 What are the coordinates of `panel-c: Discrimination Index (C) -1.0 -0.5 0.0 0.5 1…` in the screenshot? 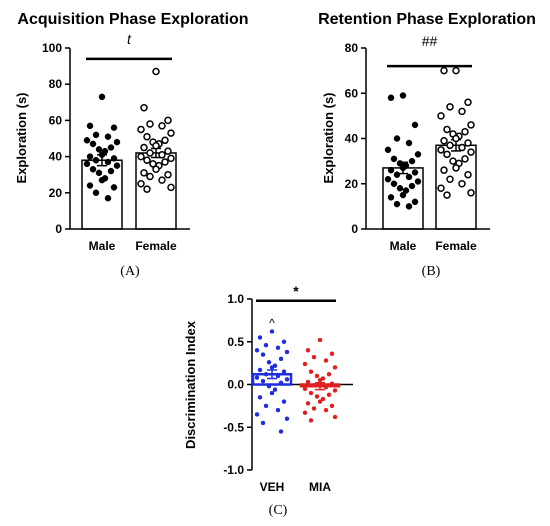 It's located at (268, 400).